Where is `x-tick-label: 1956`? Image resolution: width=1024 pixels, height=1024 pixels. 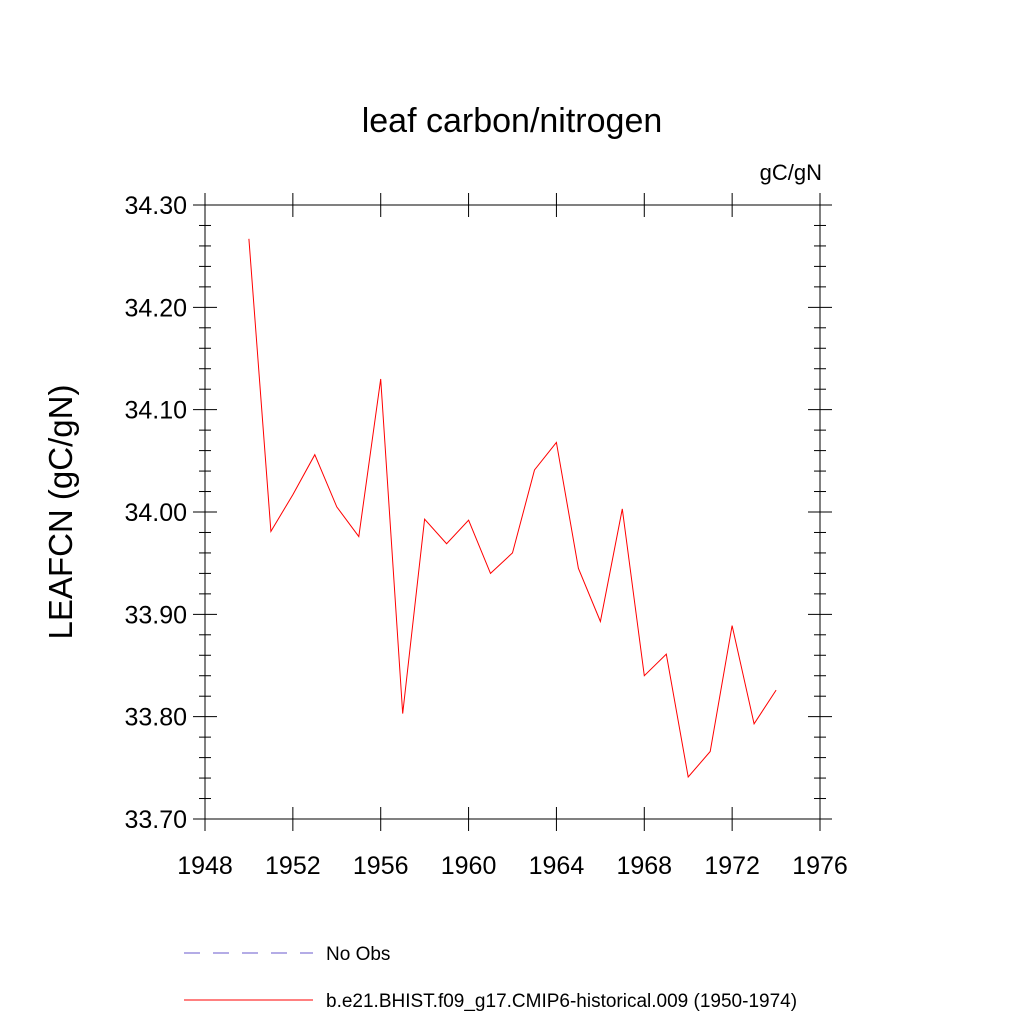 x-tick-label: 1956 is located at coordinates (381, 866).